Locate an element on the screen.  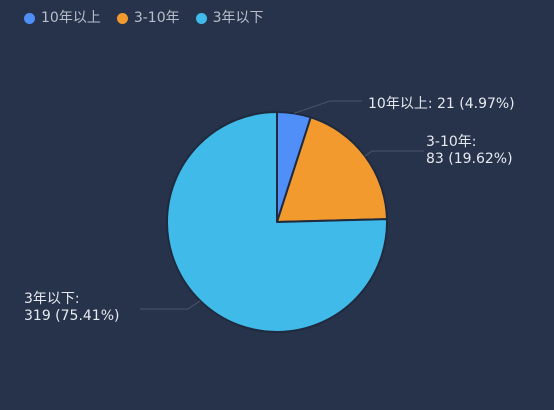
legend-swatch-10-plus is located at coordinates (29, 18).